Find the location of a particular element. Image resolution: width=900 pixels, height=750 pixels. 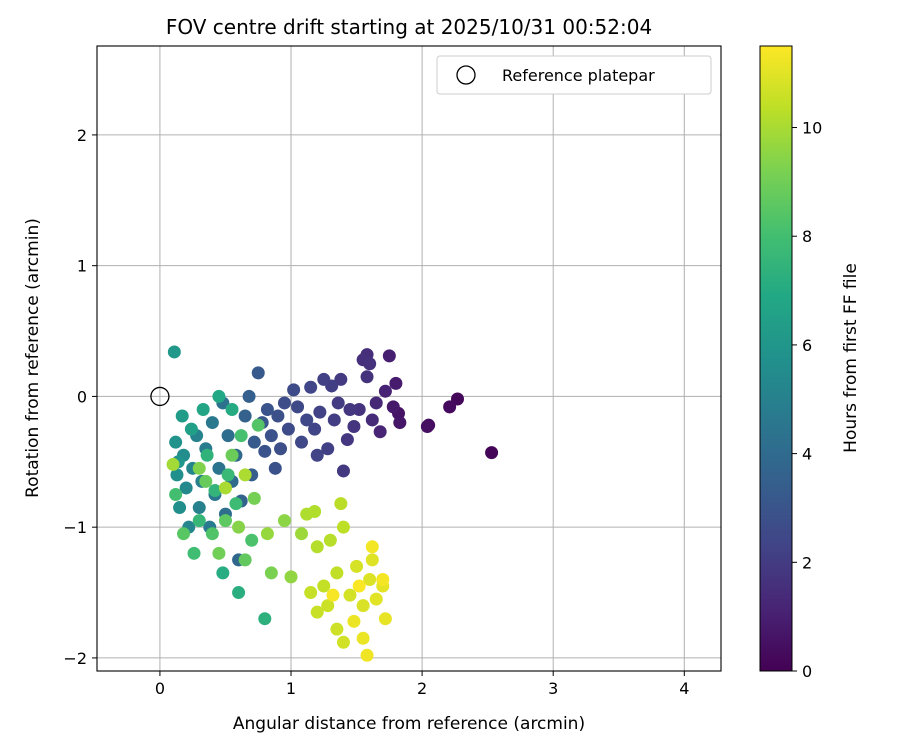

colorbar-tick-label: 10 is located at coordinates (812, 128).